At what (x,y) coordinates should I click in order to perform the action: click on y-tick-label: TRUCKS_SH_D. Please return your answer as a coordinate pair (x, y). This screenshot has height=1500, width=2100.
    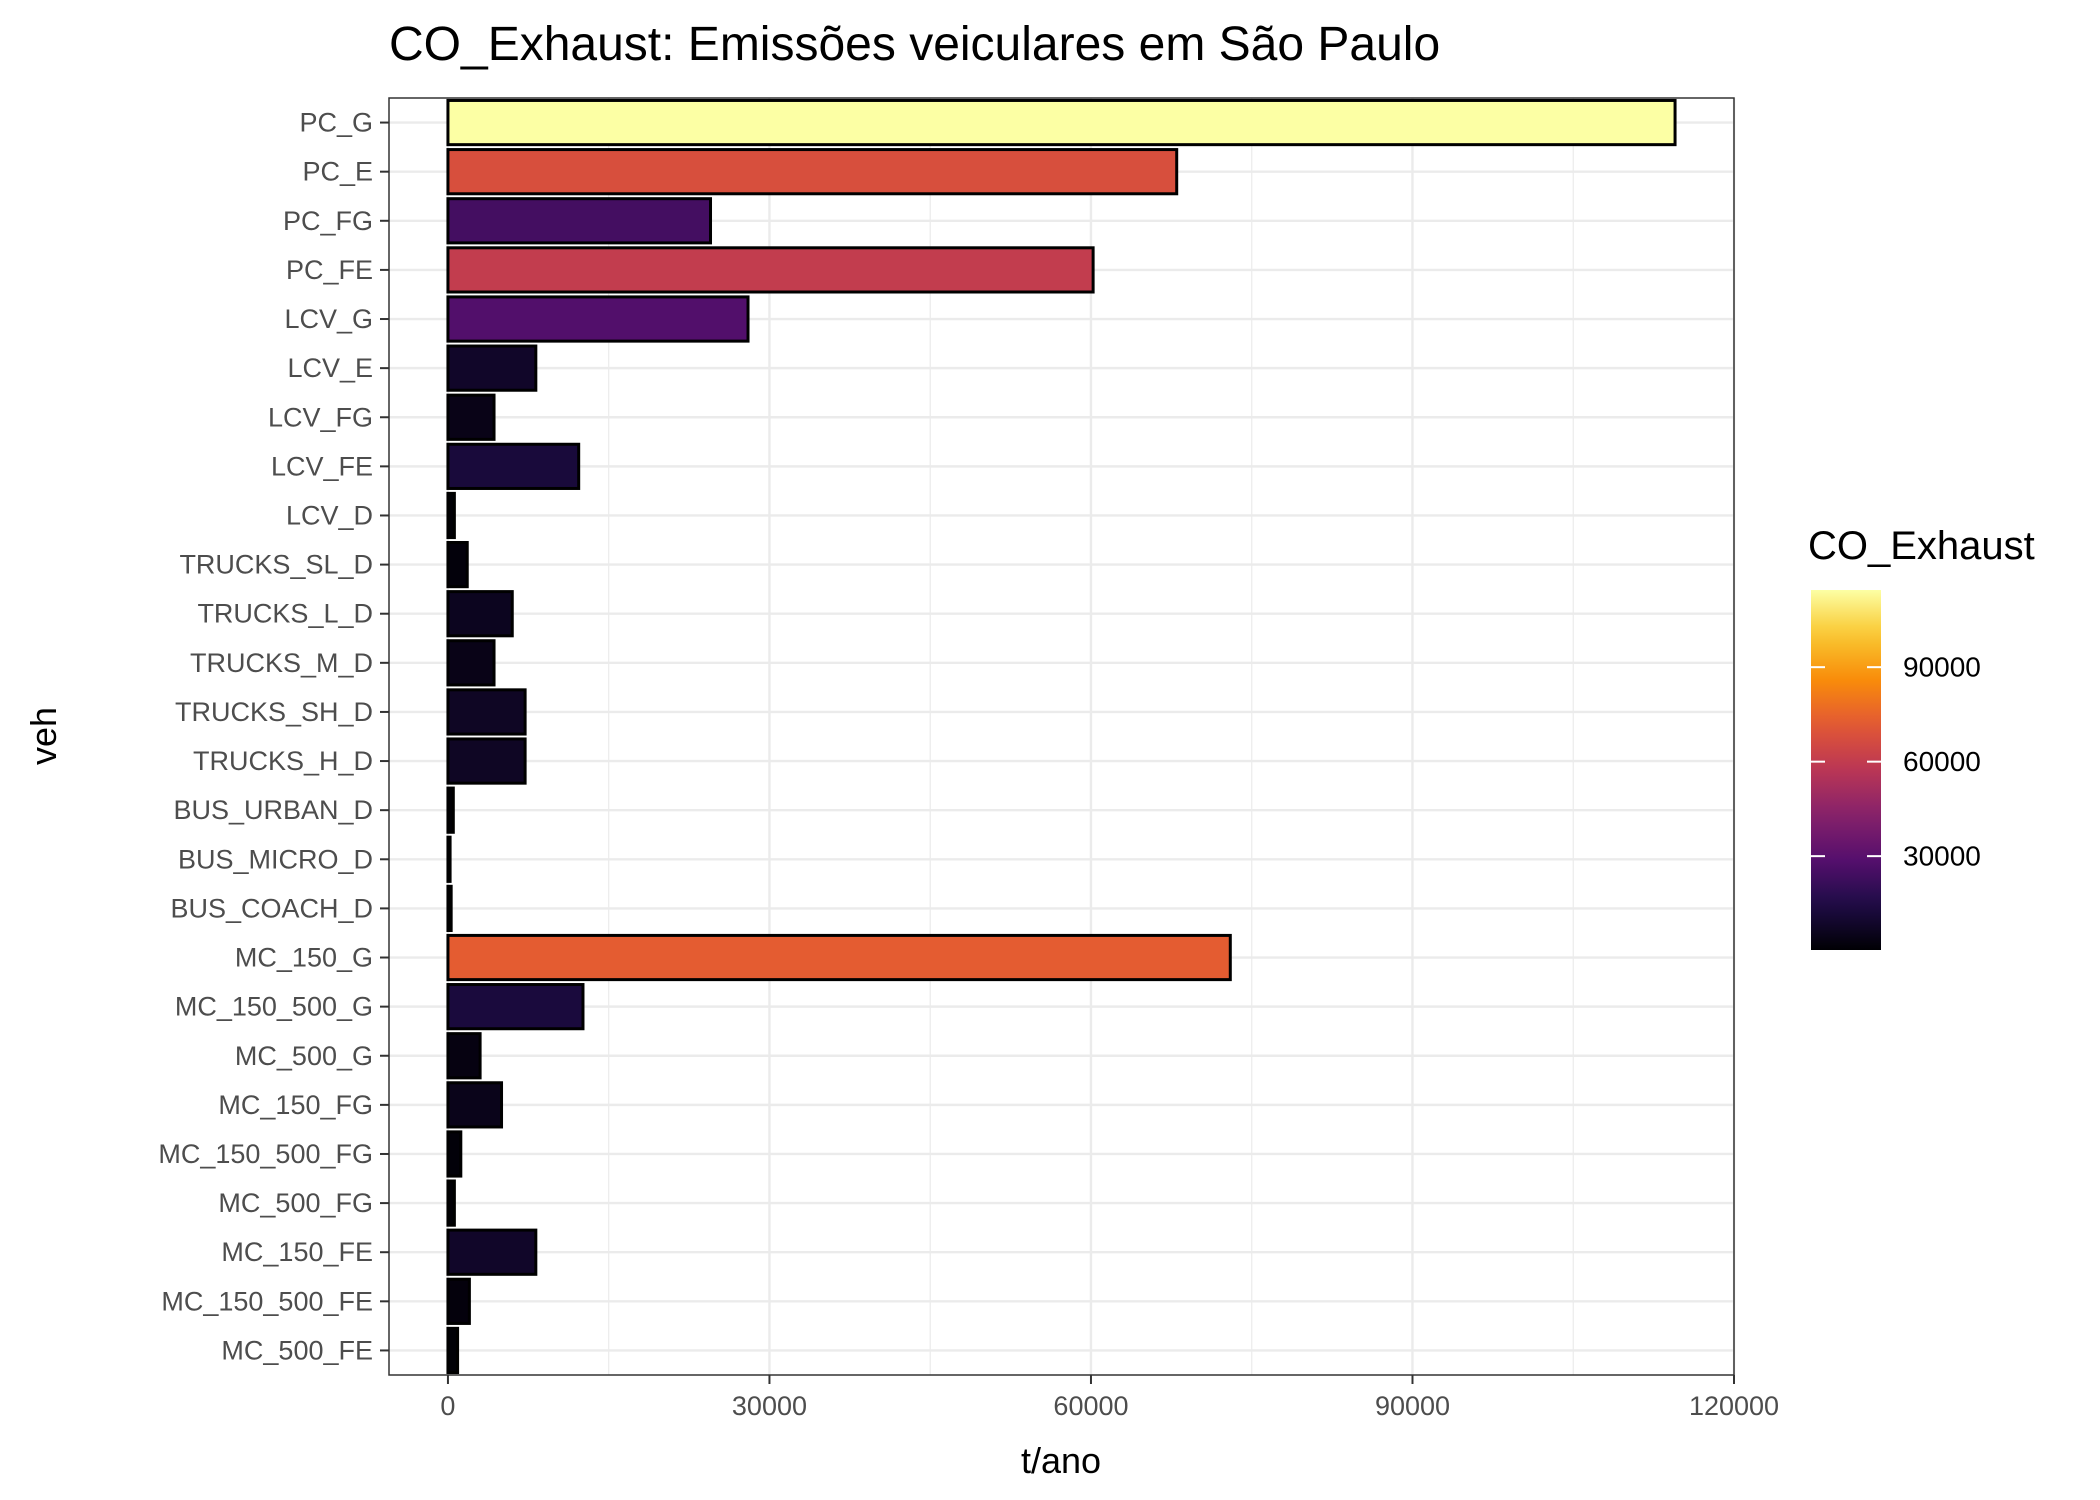
    Looking at the image, I should click on (274, 712).